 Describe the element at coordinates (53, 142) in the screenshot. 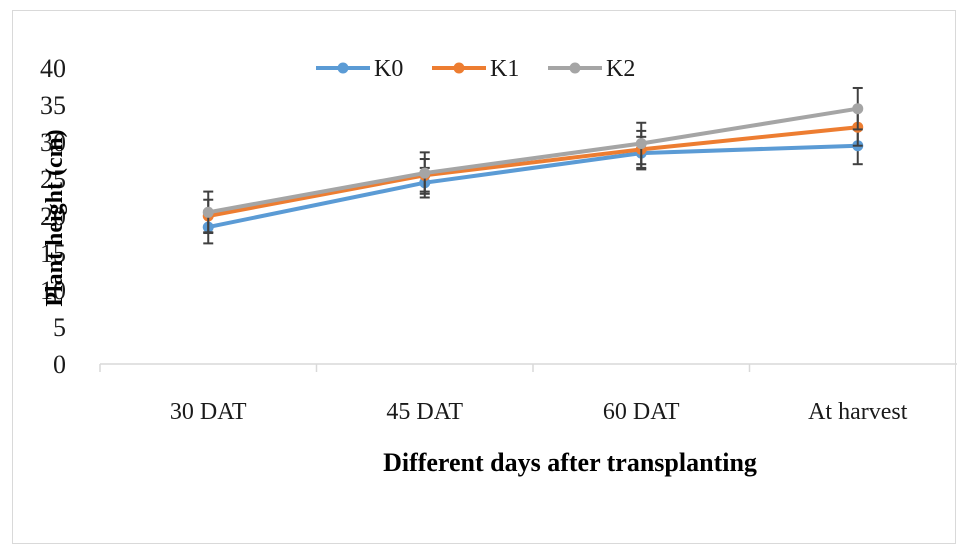

I see `y-tick-label: 30` at that location.